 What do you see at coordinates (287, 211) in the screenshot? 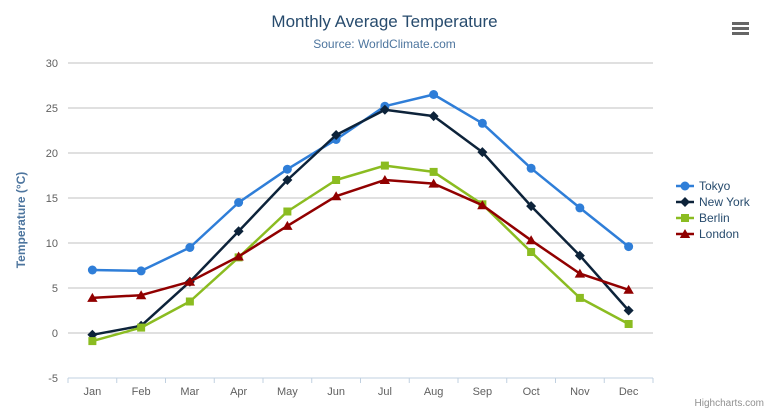
I see `data-point-berlin-may` at bounding box center [287, 211].